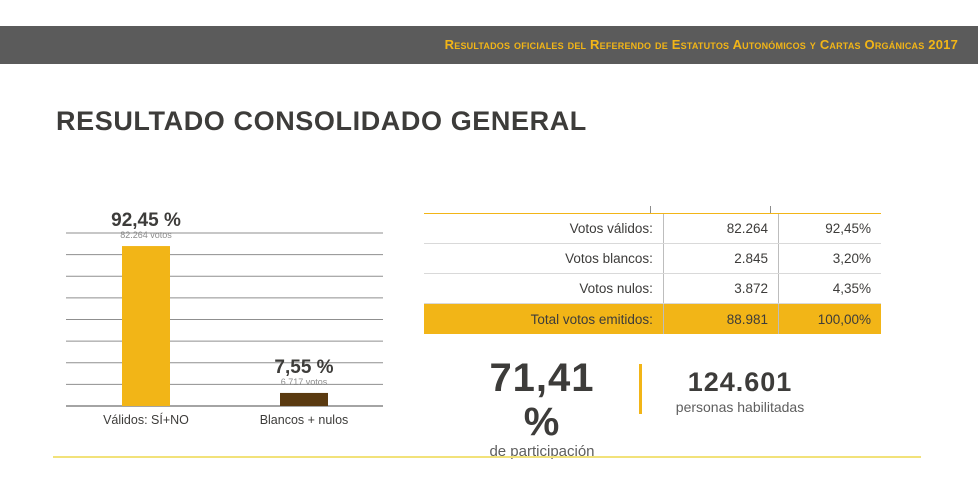  Describe the element at coordinates (304, 420) in the screenshot. I see `category-label: Blancos + nulos` at that location.